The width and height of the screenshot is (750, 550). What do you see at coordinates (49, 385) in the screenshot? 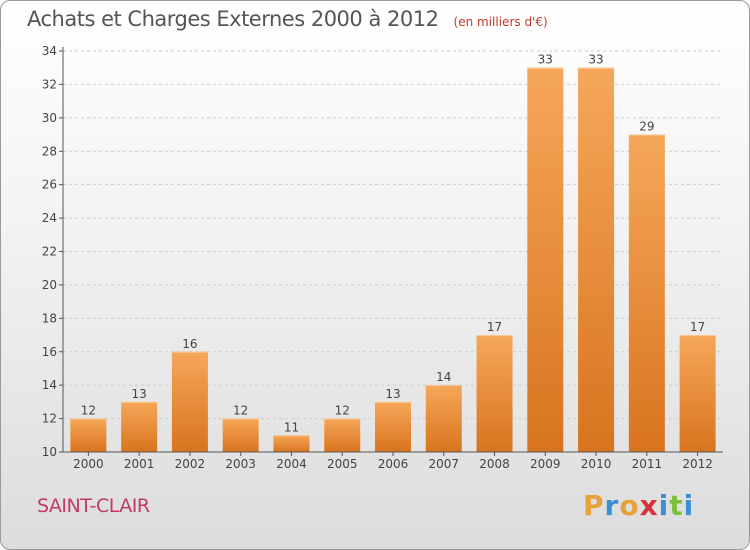
I see `y-tick-label: 14` at bounding box center [49, 385].